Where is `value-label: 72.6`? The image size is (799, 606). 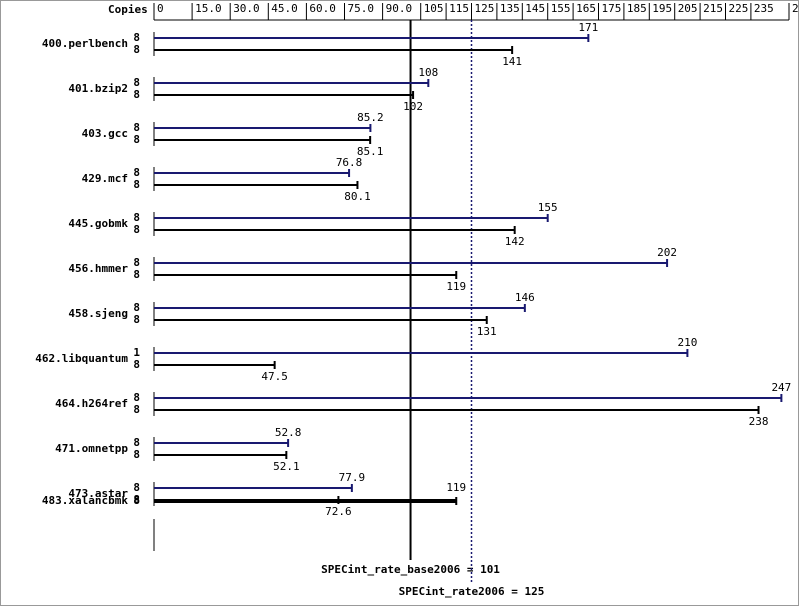 value-label: 72.6 is located at coordinates (338, 511).